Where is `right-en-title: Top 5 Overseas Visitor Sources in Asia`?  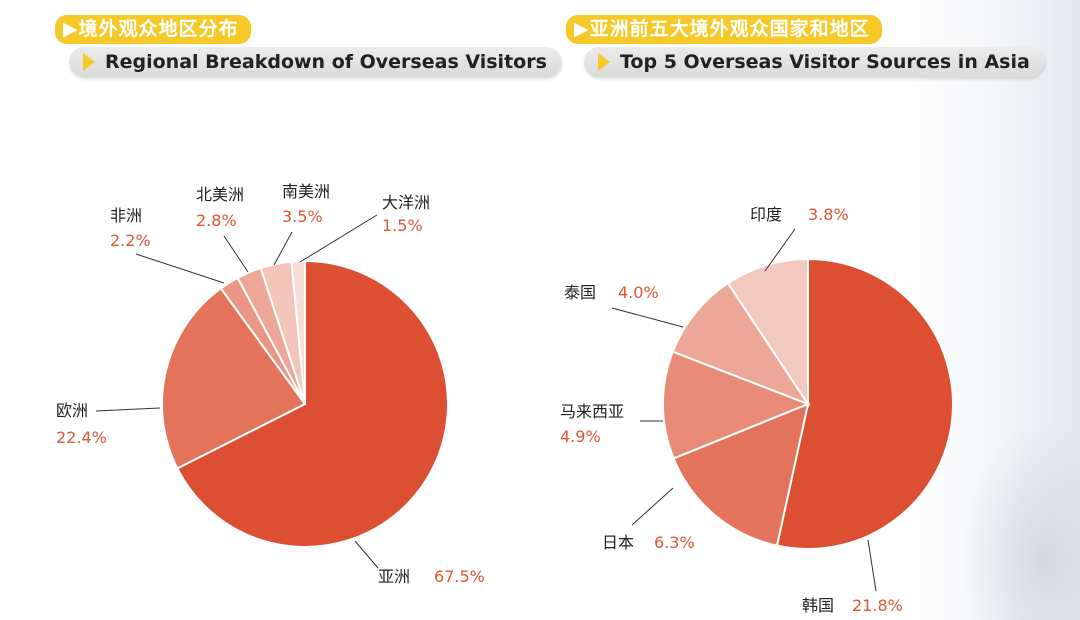
right-en-title: Top 5 Overseas Visitor Sources in Asia is located at coordinates (825, 62).